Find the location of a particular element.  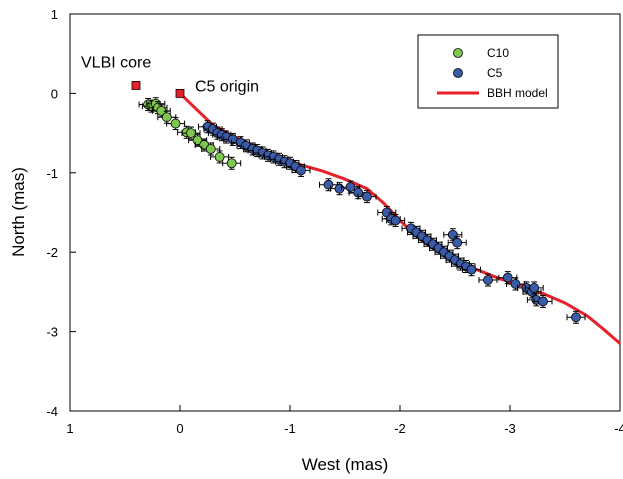

legend-box is located at coordinates (488, 71).